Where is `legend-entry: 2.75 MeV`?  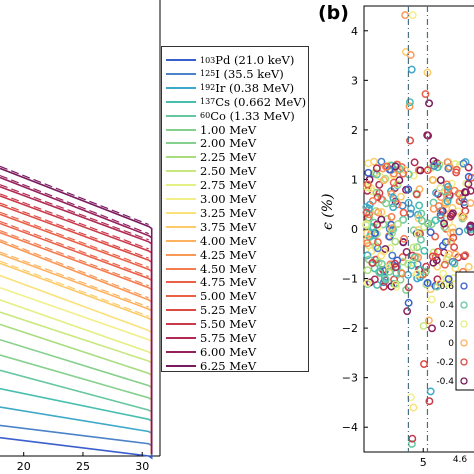 legend-entry: 2.75 MeV is located at coordinates (211, 185).